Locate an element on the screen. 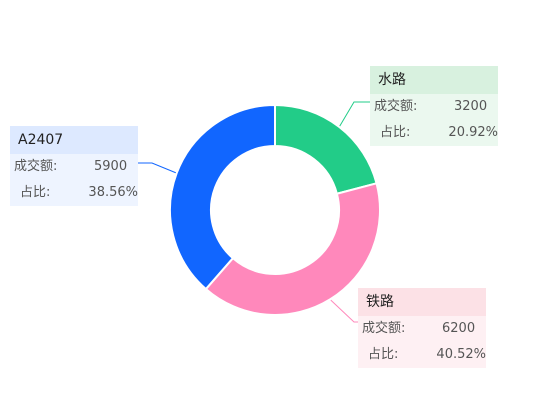 Image resolution: width=550 pixels, height=420 pixels. tooltip-row-amount: 成交额: 3200 is located at coordinates (434, 107).